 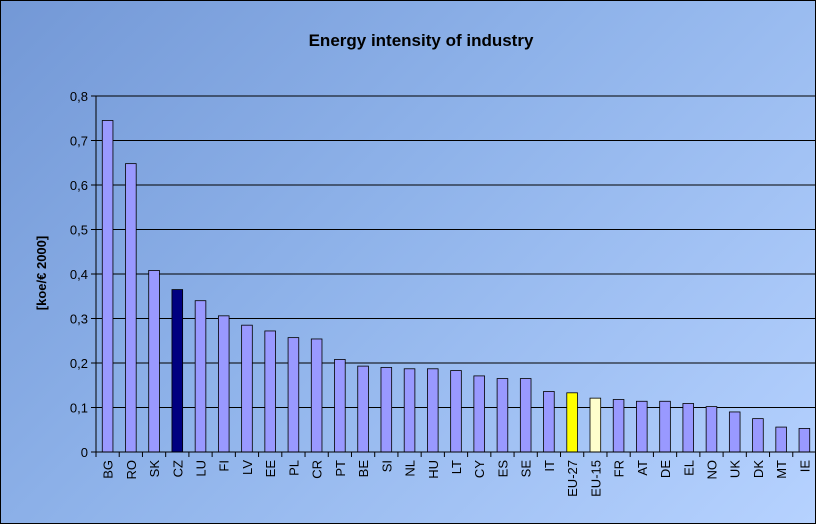 I want to click on x-tick-label: CY, so click(x=479, y=469).